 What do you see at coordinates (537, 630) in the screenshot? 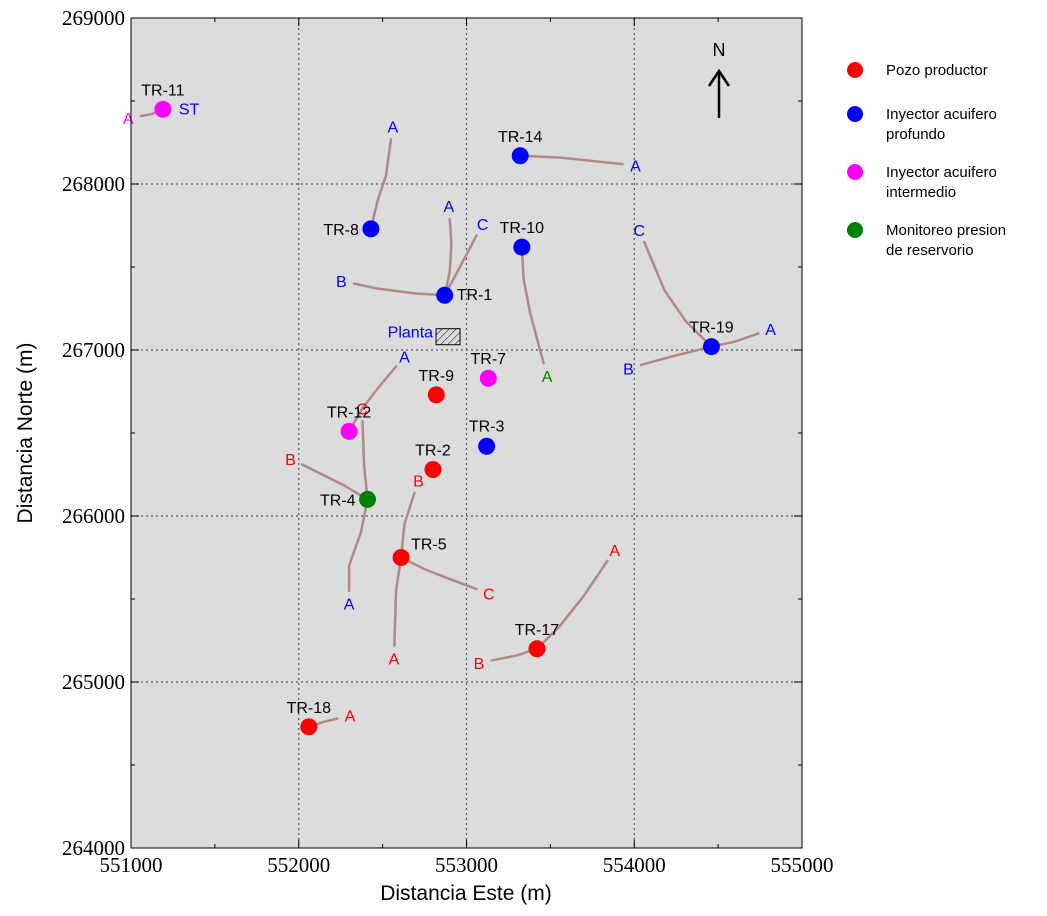
I see `well-label: TR-17` at bounding box center [537, 630].